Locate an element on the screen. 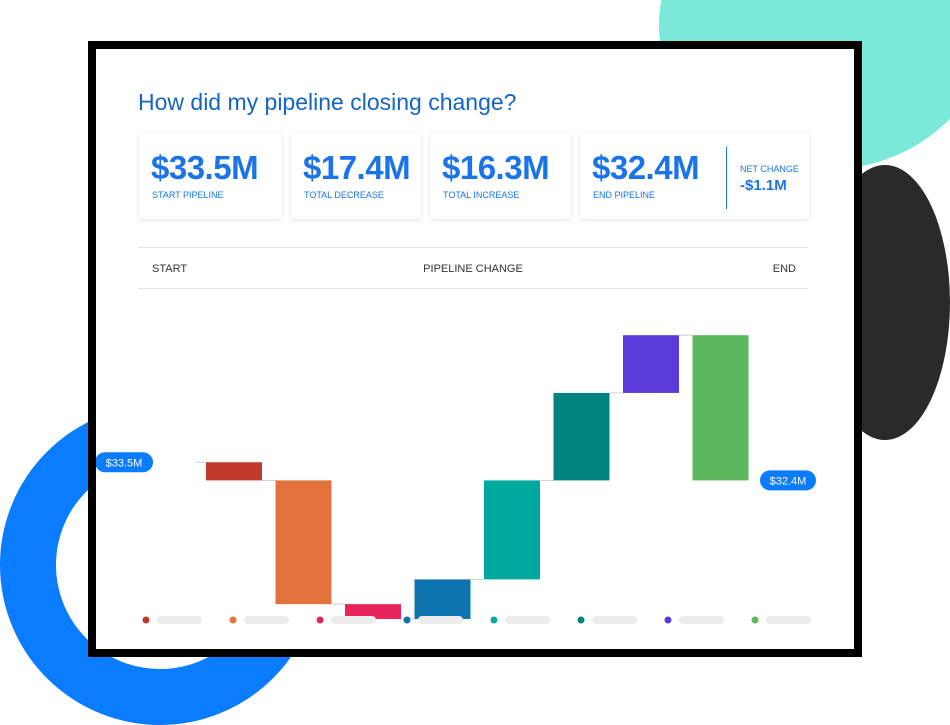 This screenshot has height=725, width=950. start-value-label-bg is located at coordinates (124, 462).